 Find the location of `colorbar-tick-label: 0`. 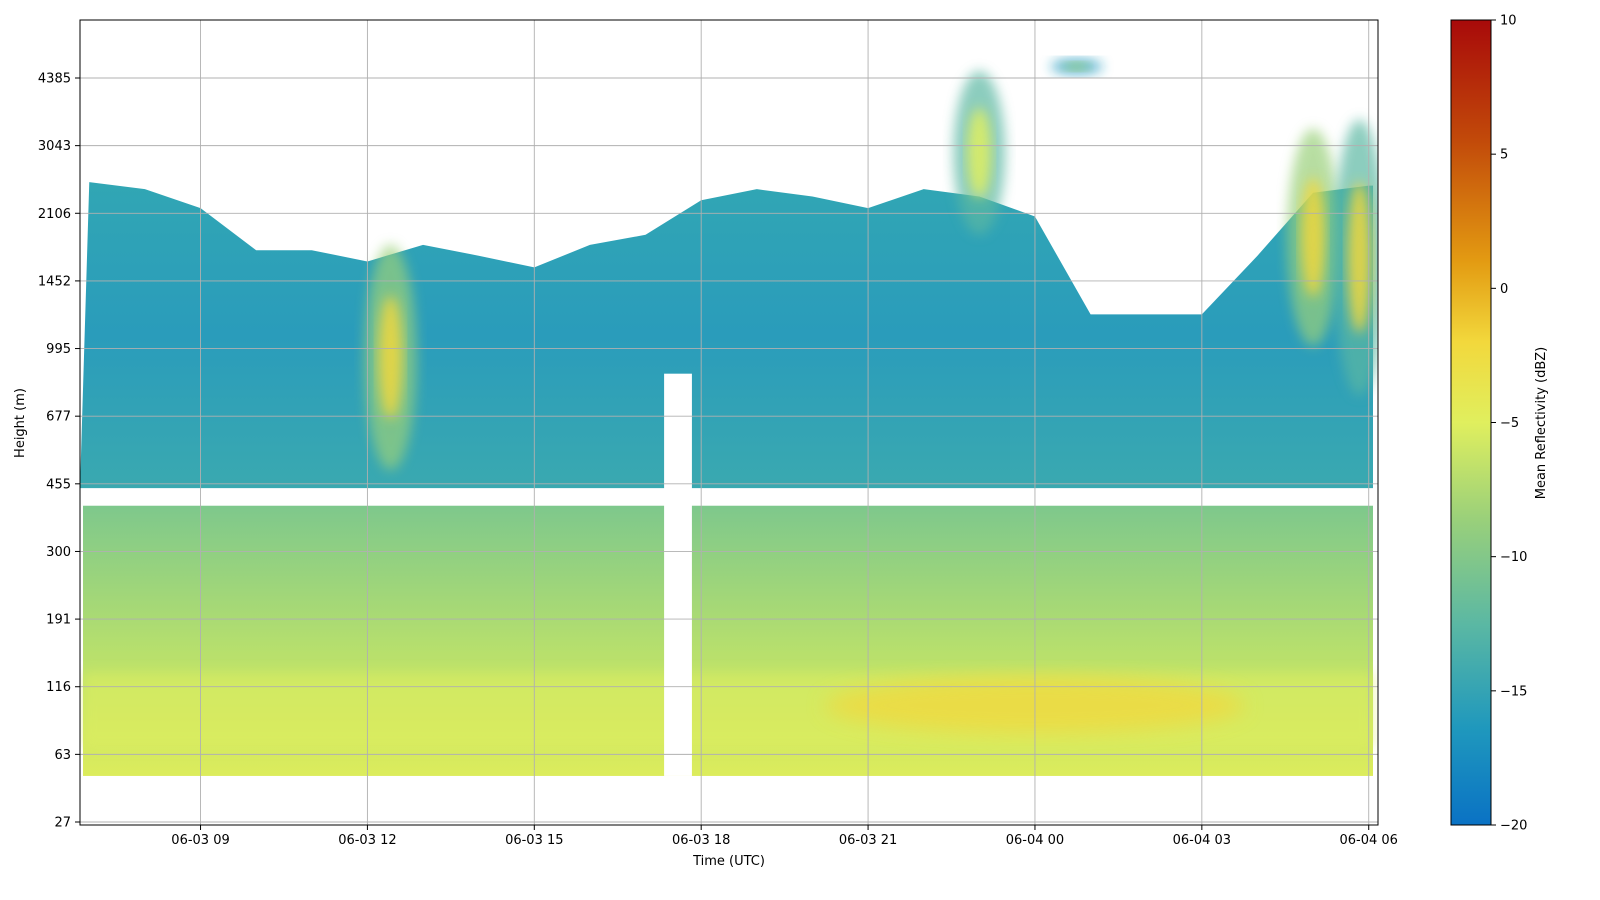

colorbar-tick-label: 0 is located at coordinates (1504, 289).